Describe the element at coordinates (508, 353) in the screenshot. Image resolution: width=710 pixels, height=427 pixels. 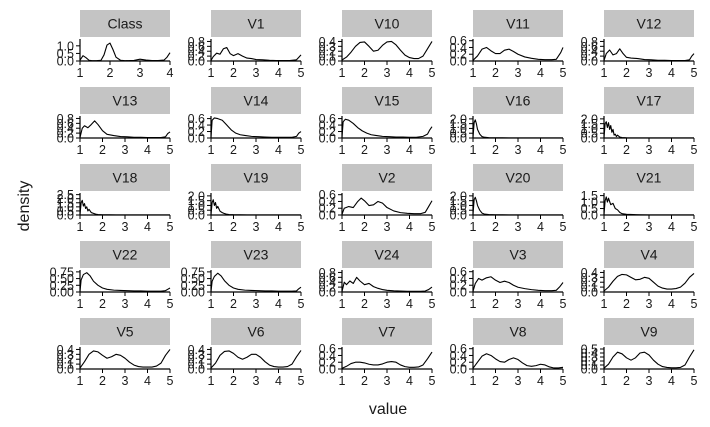
I see `facet-panel: V8 0.00.20.40.6 1 2 3 4 5` at that location.